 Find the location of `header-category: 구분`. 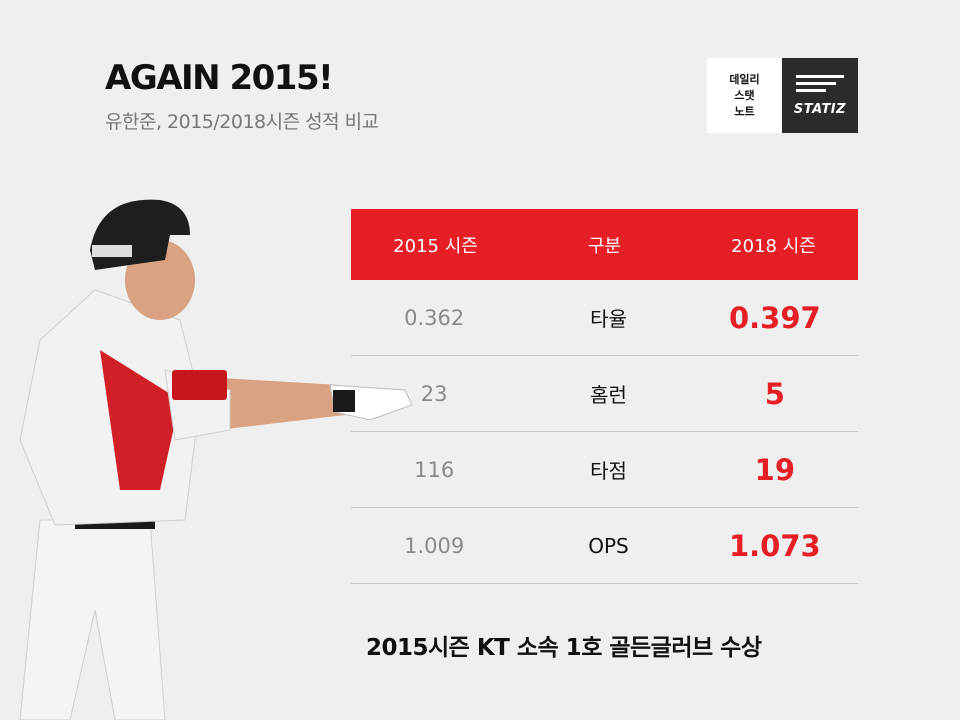

header-category: 구분 is located at coordinates (604, 246).